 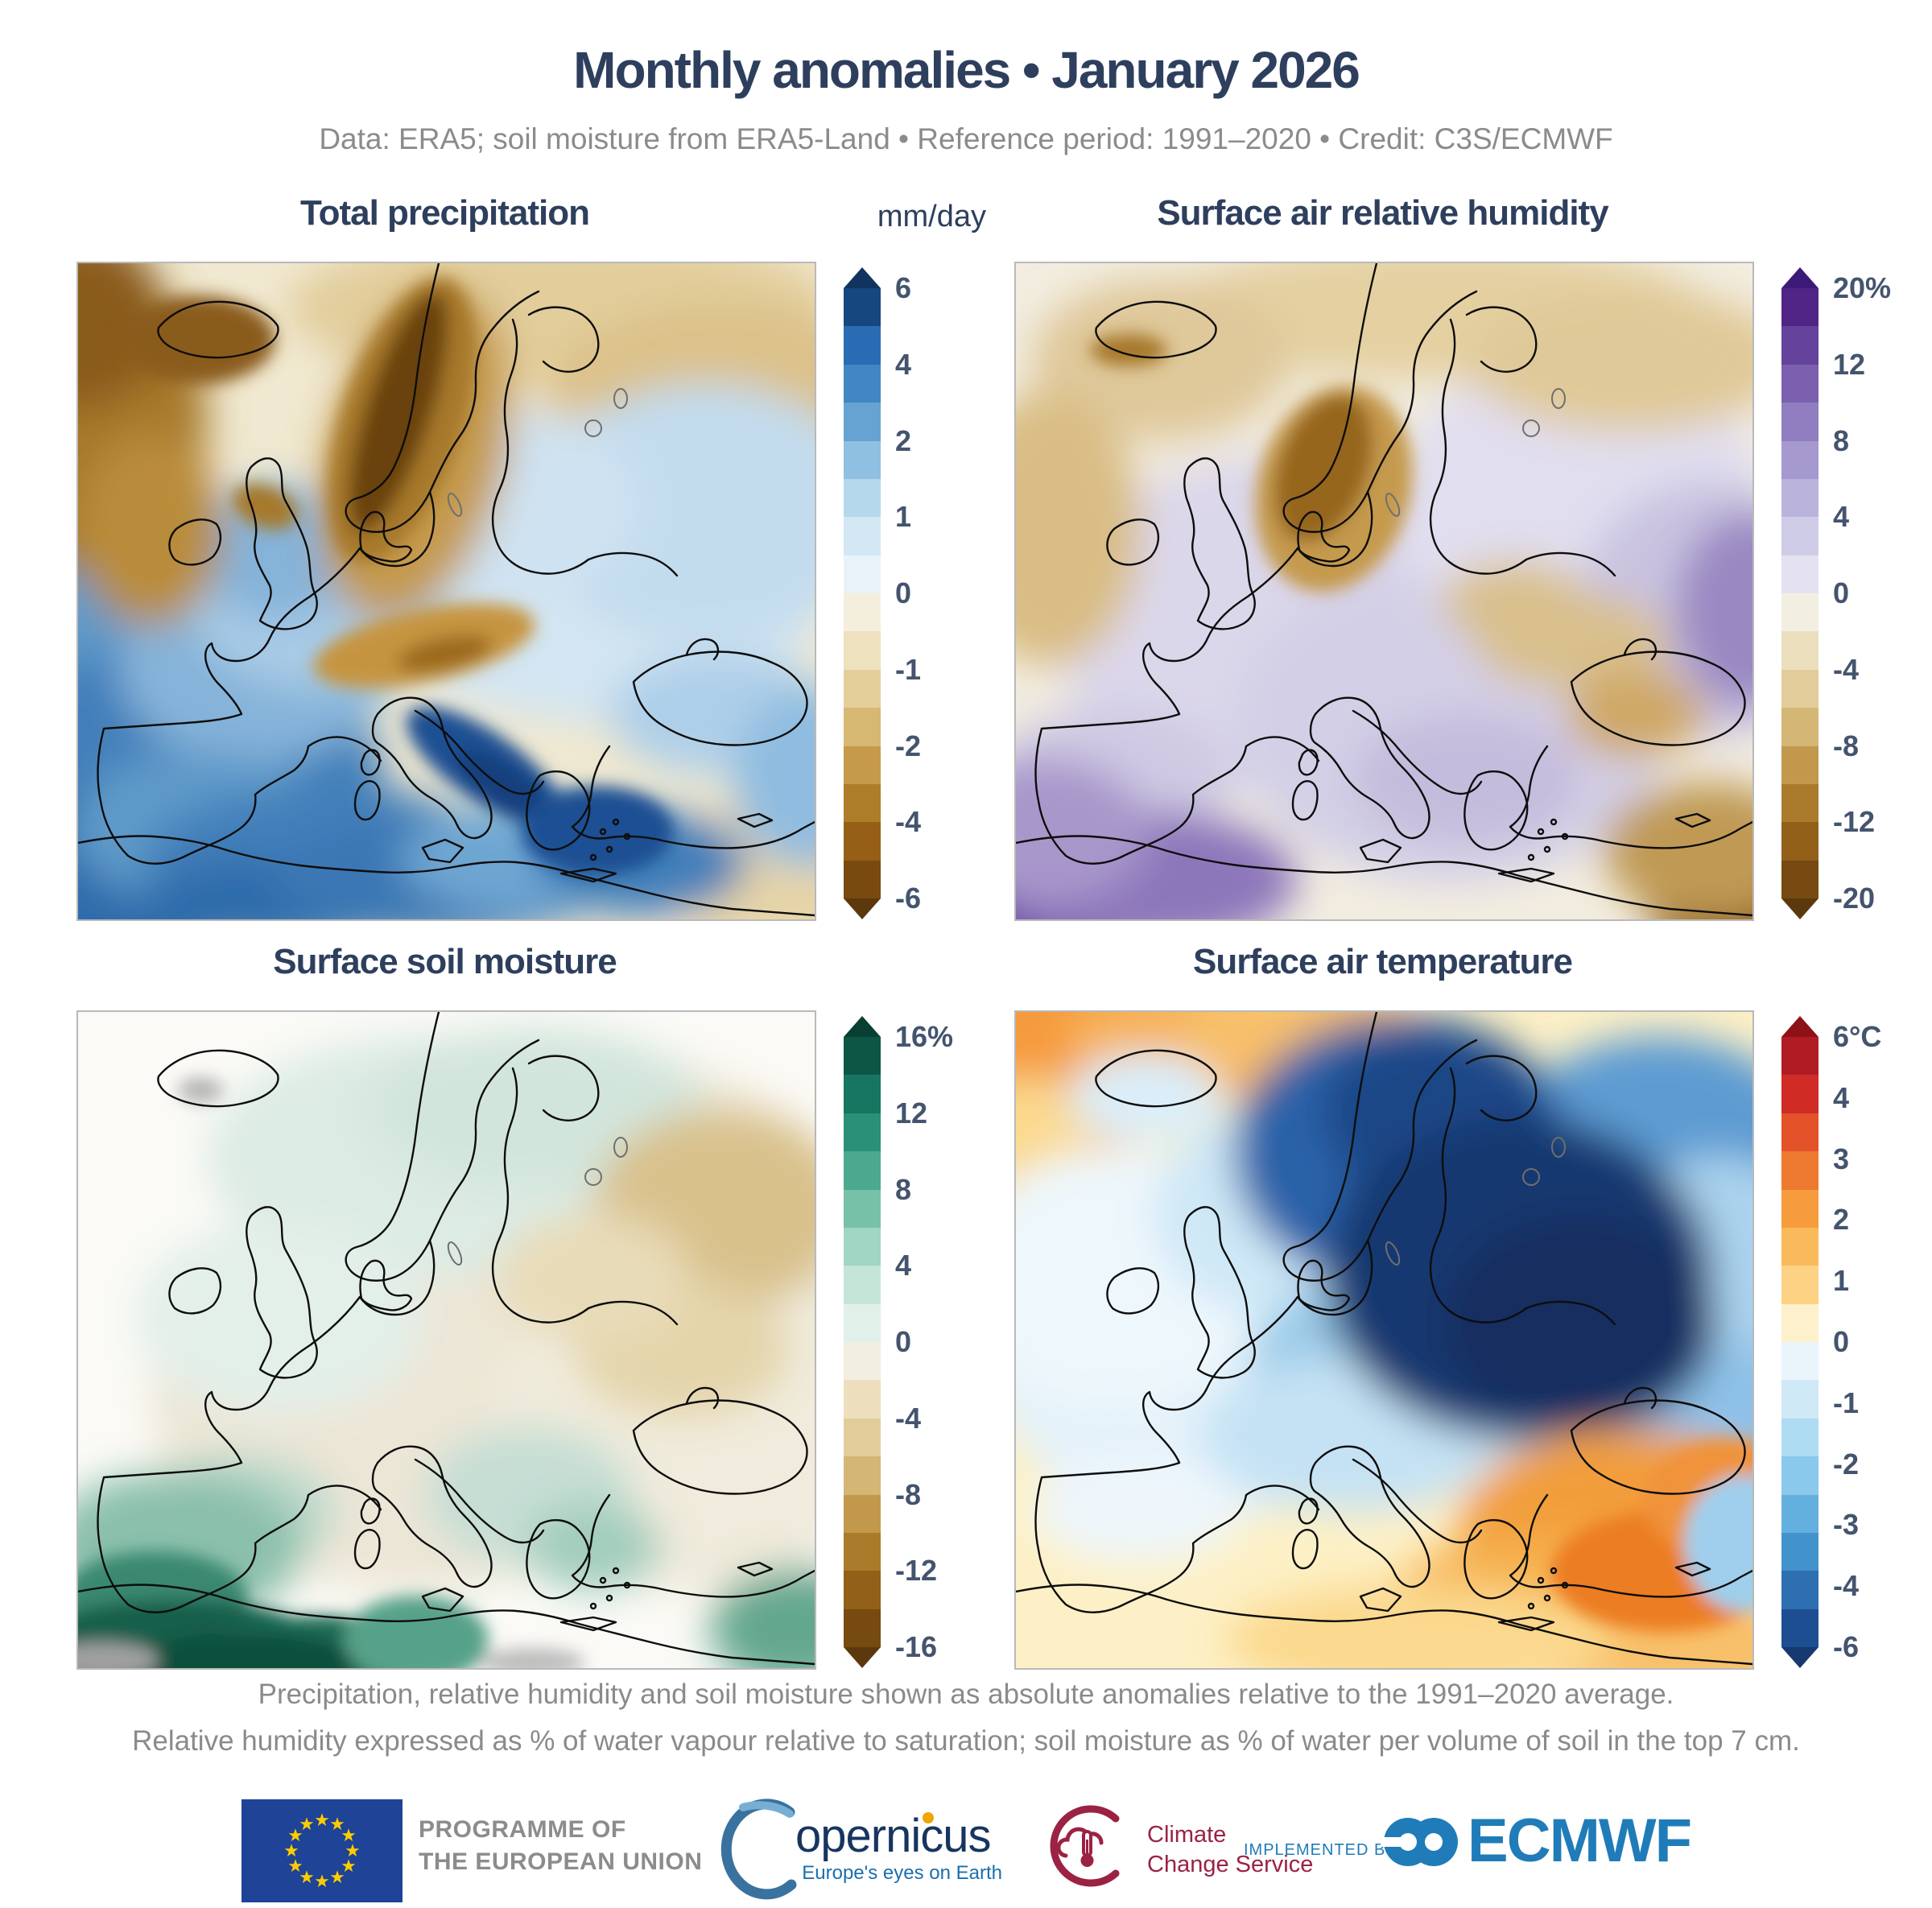 What do you see at coordinates (1847, 1525) in the screenshot?
I see `colorbar-tick-label: -3` at bounding box center [1847, 1525].